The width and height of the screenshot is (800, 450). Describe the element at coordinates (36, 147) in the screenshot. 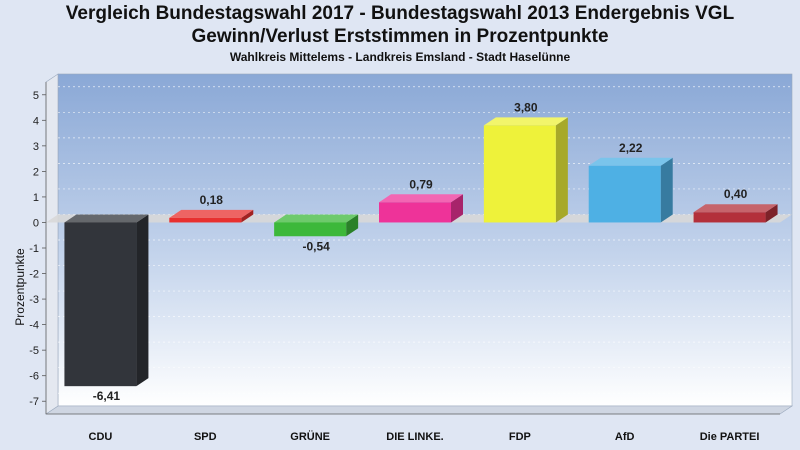

I see `y-tick-label: 3` at that location.